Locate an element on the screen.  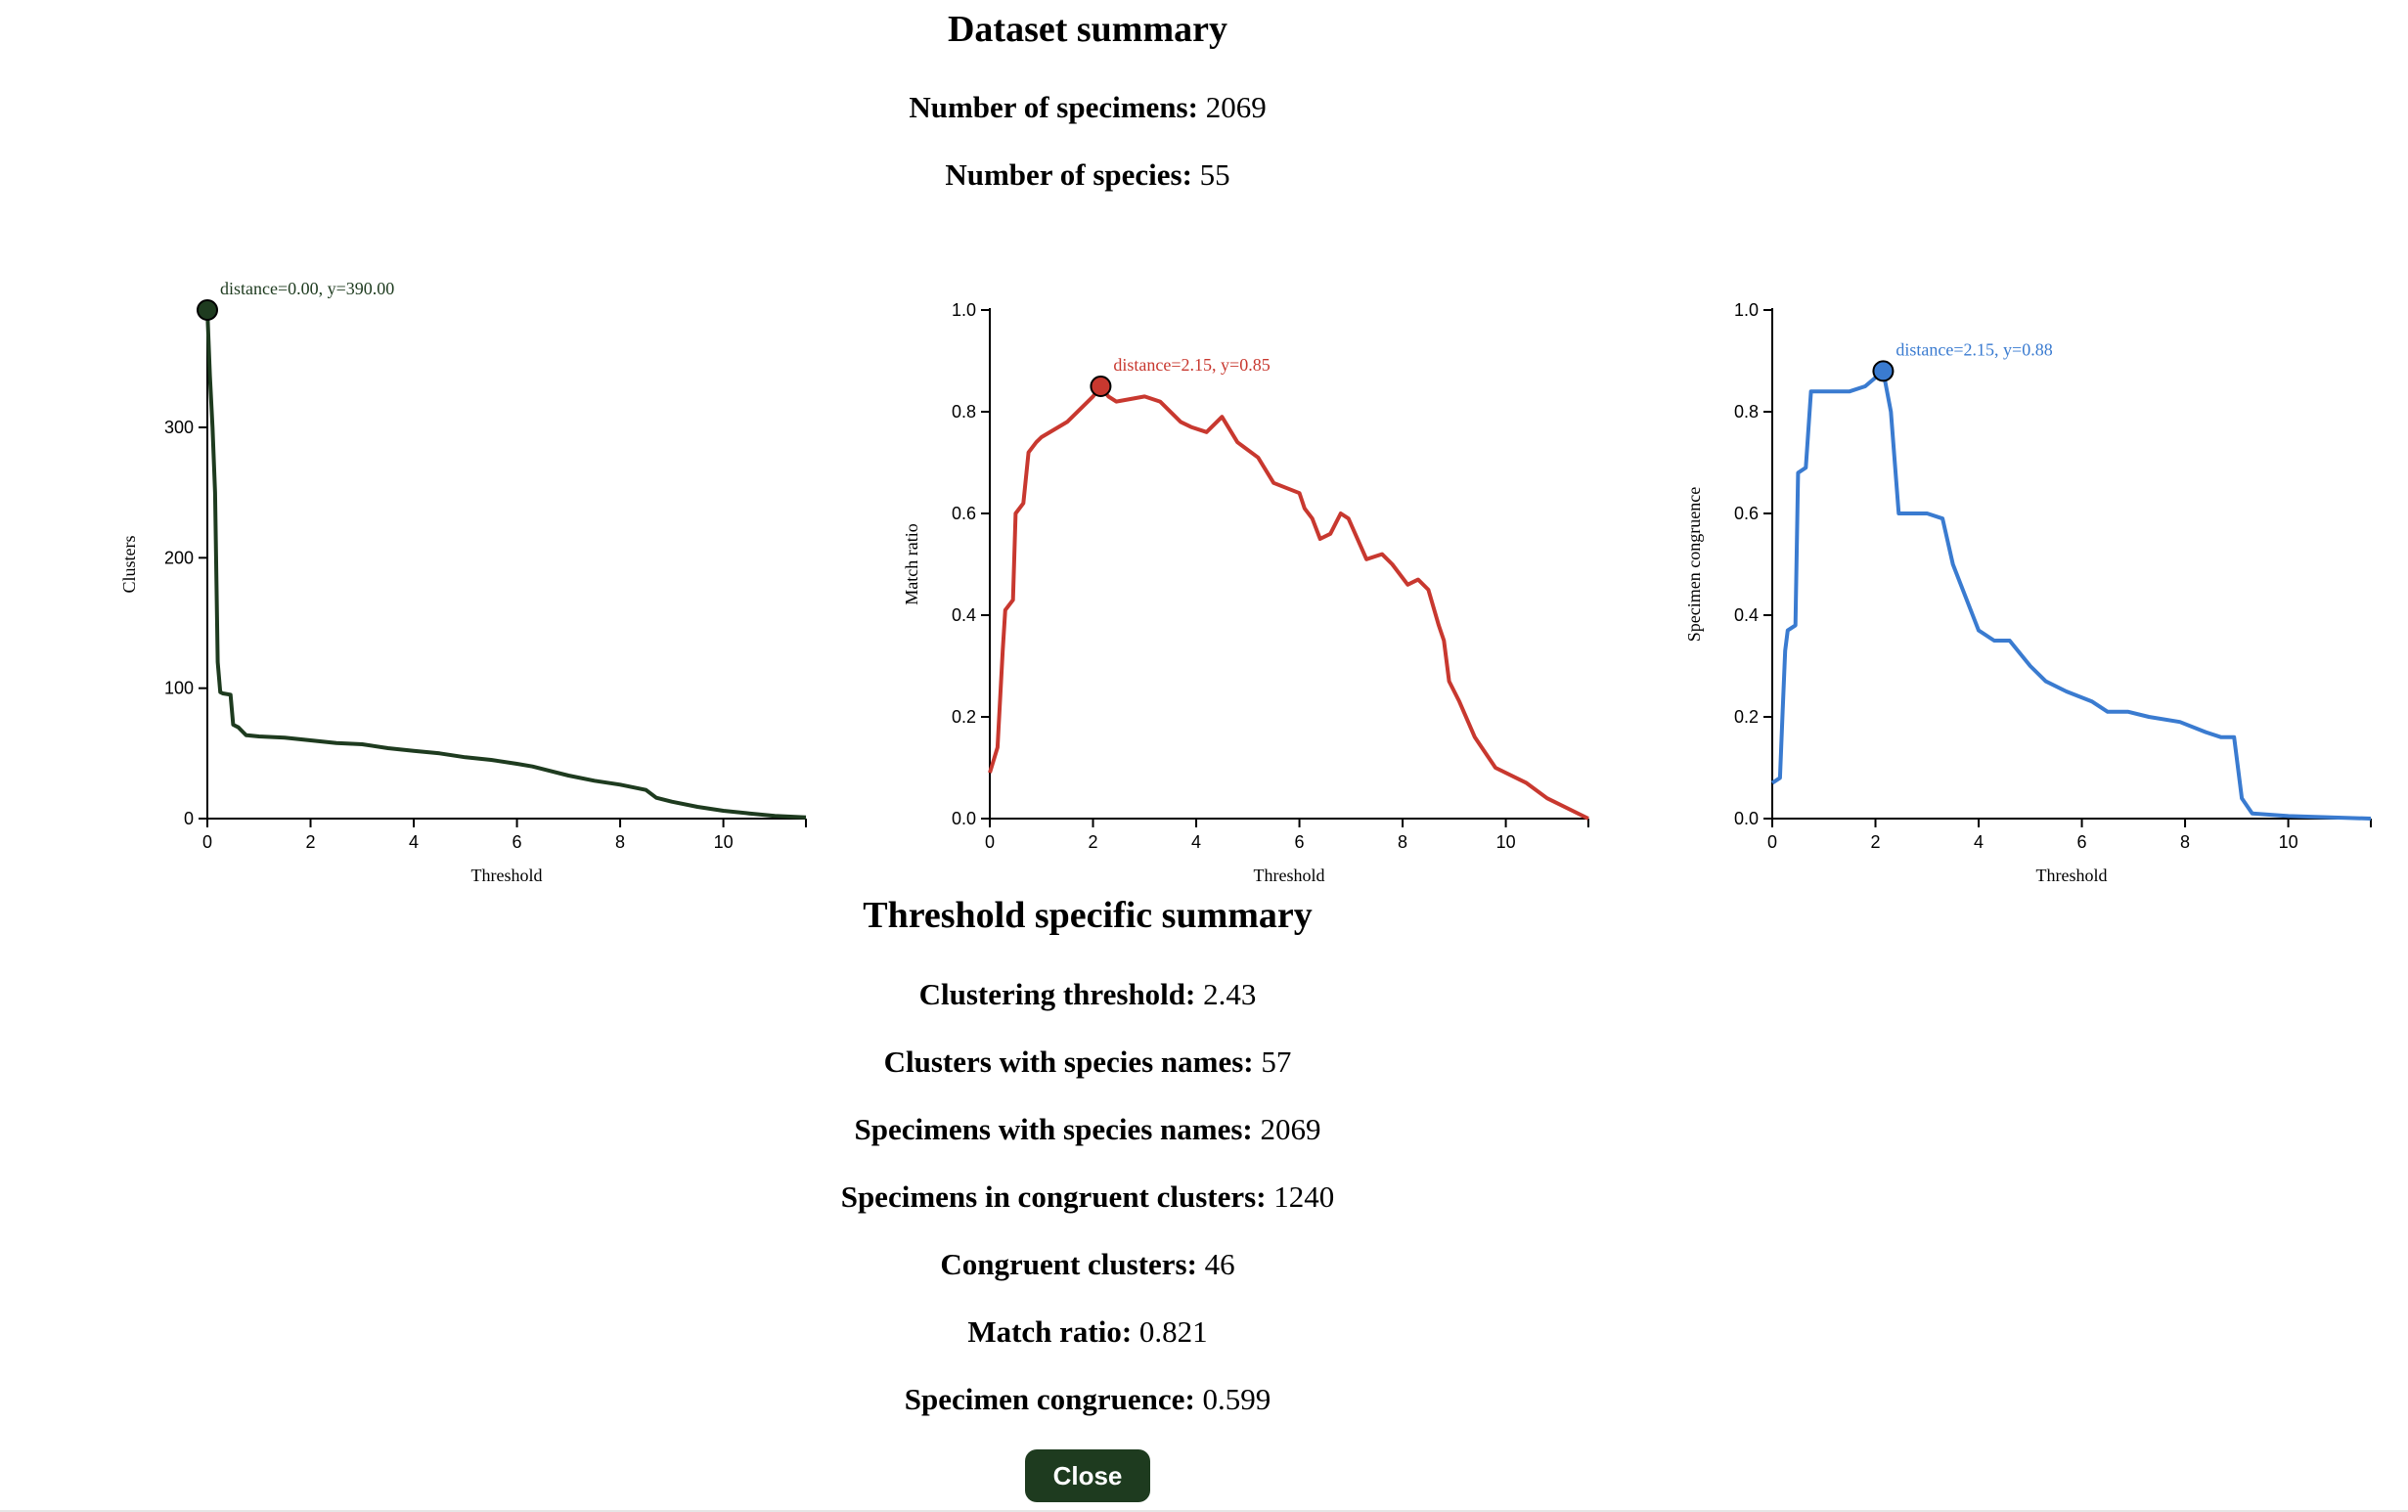
specimens-in-congruent-clusters: Specimens in congruent clusters: 1240 is located at coordinates (1087, 1197).